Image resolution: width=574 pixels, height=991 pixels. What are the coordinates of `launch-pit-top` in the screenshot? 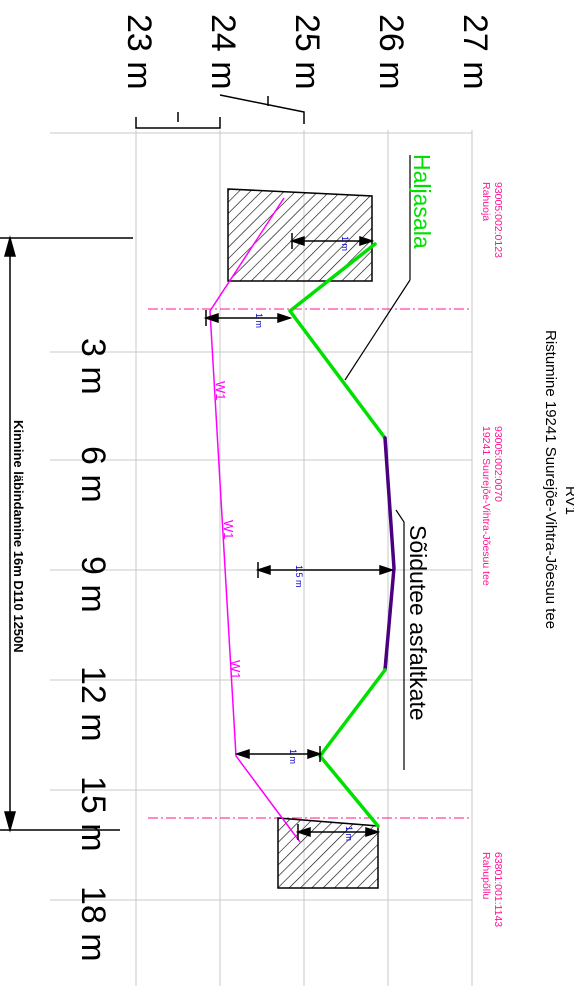 It's located at (300, 235).